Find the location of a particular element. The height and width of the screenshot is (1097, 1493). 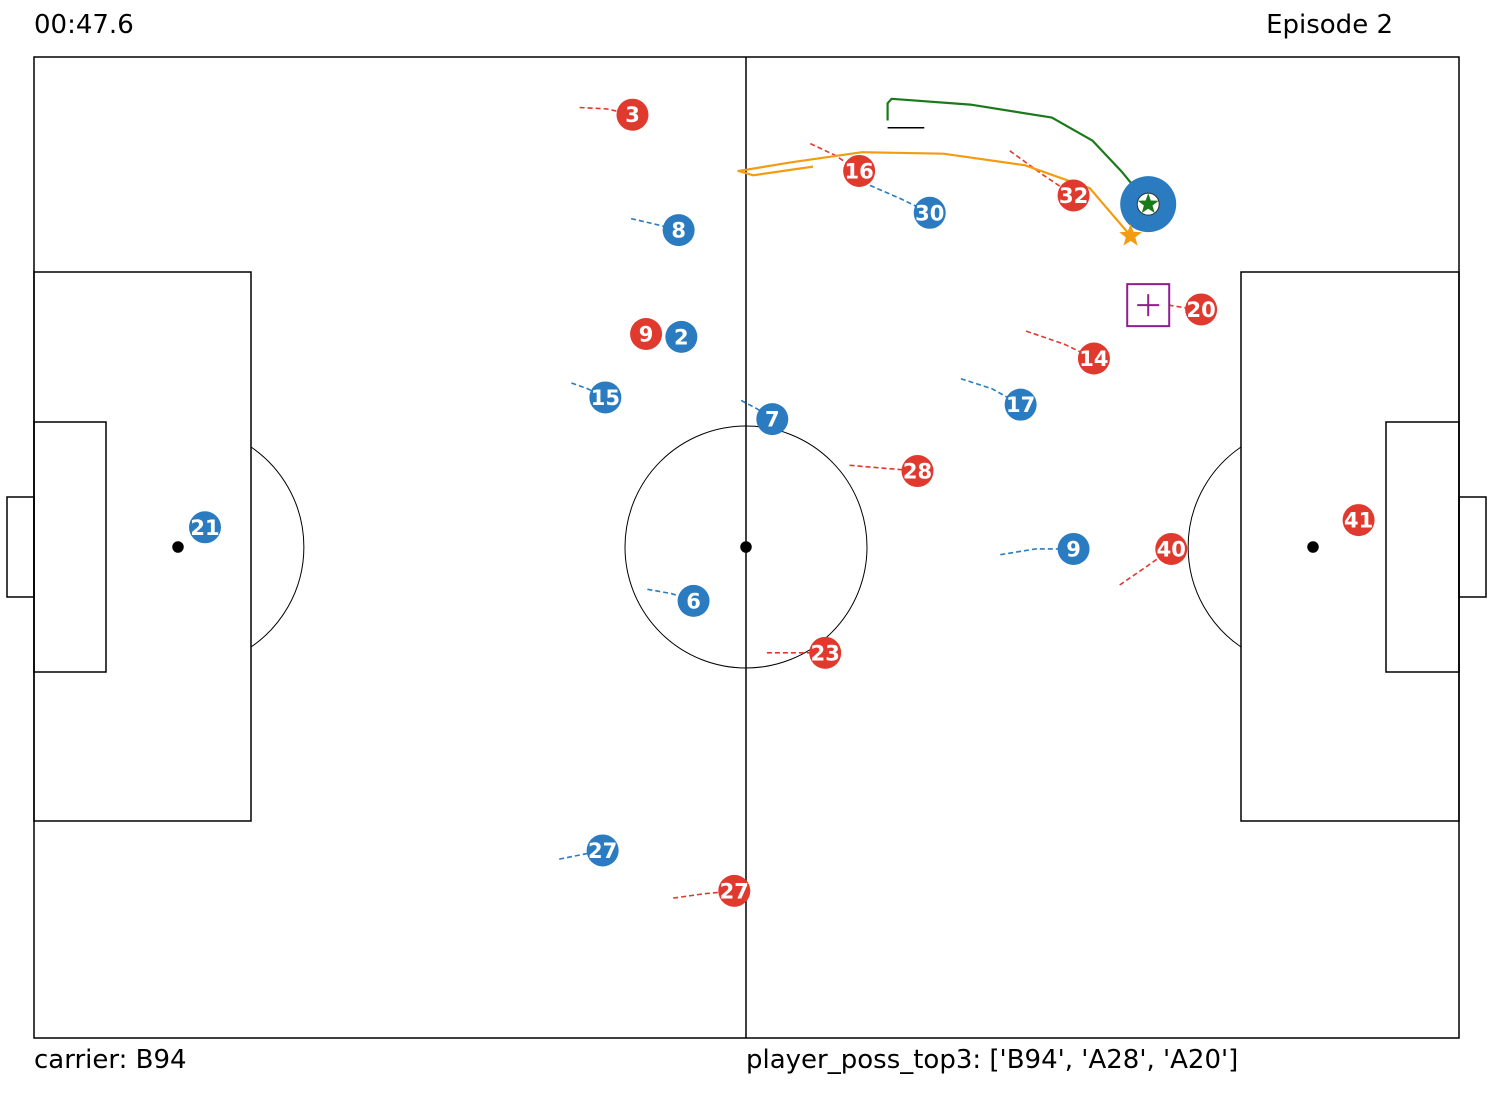

jersey-number: 28 is located at coordinates (917, 472).